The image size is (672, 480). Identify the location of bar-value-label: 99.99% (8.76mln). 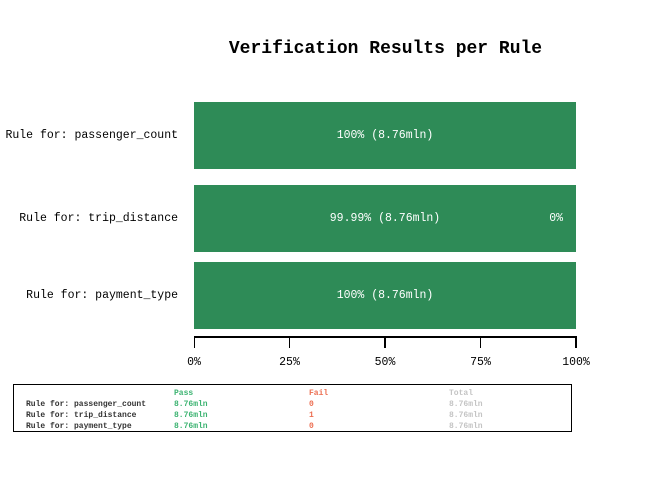
(385, 218).